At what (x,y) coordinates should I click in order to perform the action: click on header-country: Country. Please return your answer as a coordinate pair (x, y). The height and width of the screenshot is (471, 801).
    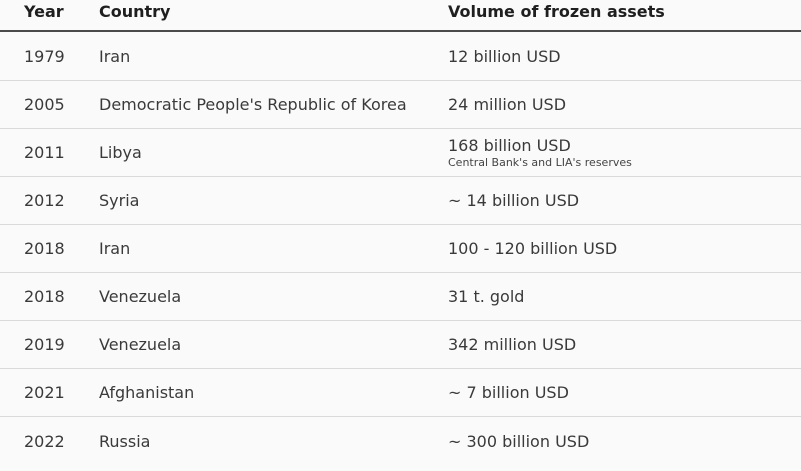
    Looking at the image, I should click on (135, 11).